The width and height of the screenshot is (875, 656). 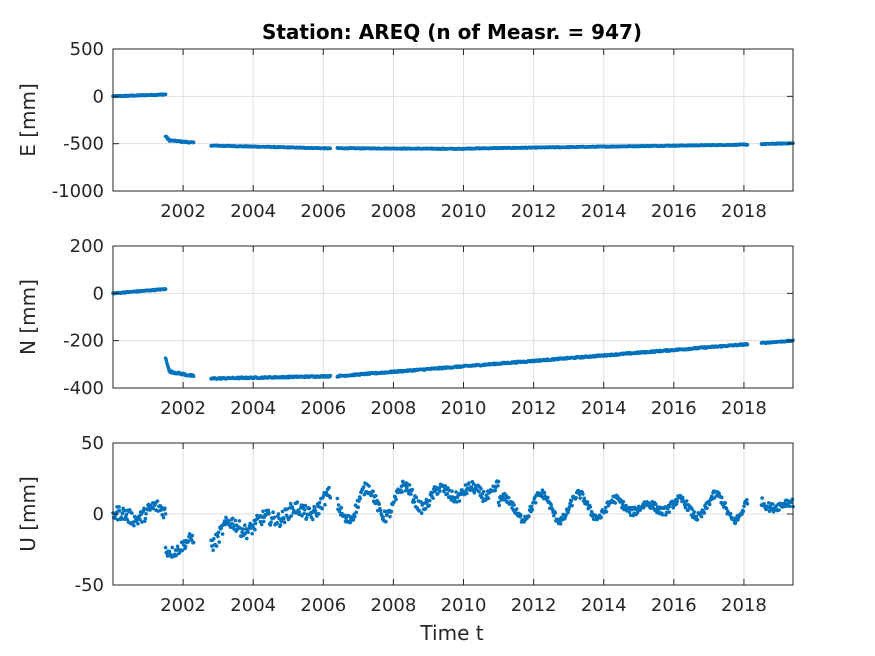 I want to click on y-axis-label: U [mm], so click(x=28, y=514).